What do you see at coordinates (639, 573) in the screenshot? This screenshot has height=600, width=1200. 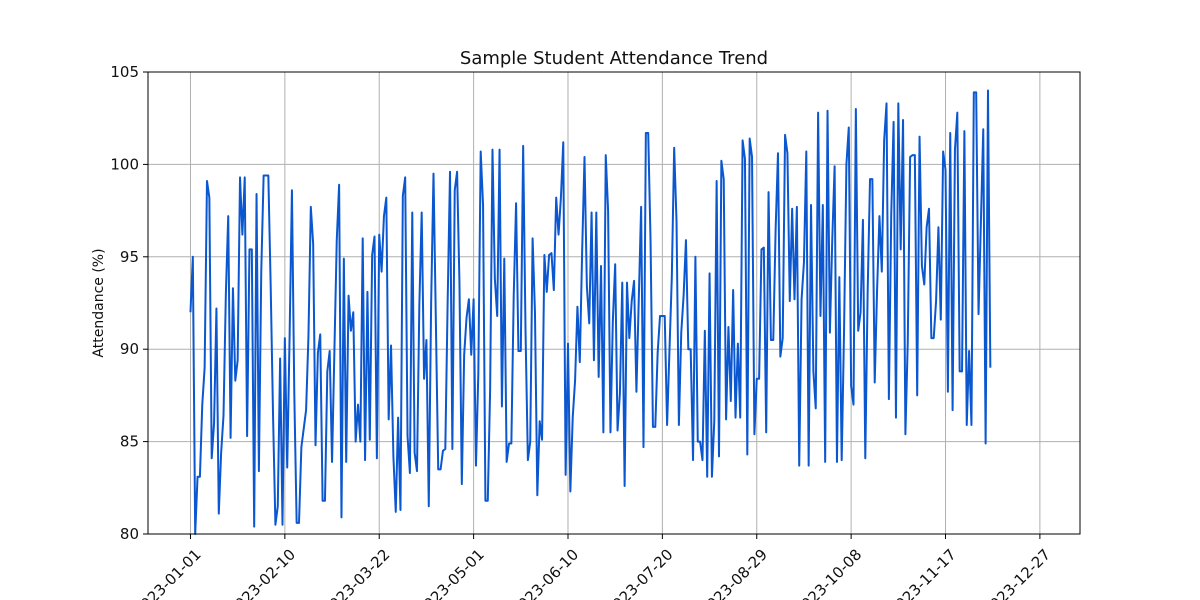 I see `x-tick-label: 2023-07-20` at bounding box center [639, 573].